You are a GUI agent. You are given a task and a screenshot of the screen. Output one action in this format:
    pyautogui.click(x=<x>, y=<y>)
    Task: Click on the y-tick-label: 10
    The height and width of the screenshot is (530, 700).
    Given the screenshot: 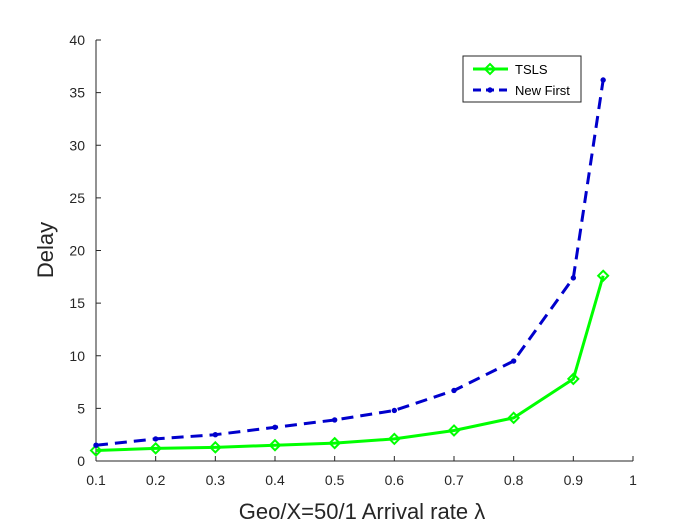 What is the action you would take?
    pyautogui.click(x=77, y=356)
    